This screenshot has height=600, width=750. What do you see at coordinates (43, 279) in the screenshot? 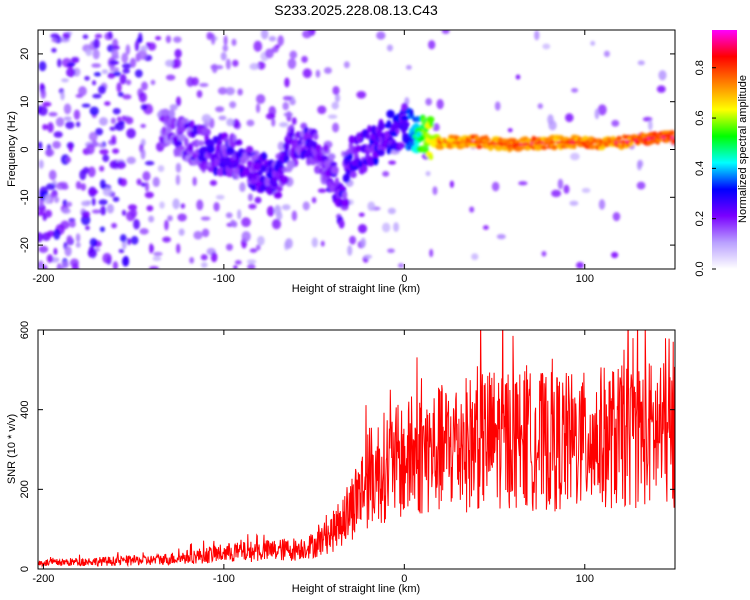
I see `x-tick-label: -200` at bounding box center [43, 279].